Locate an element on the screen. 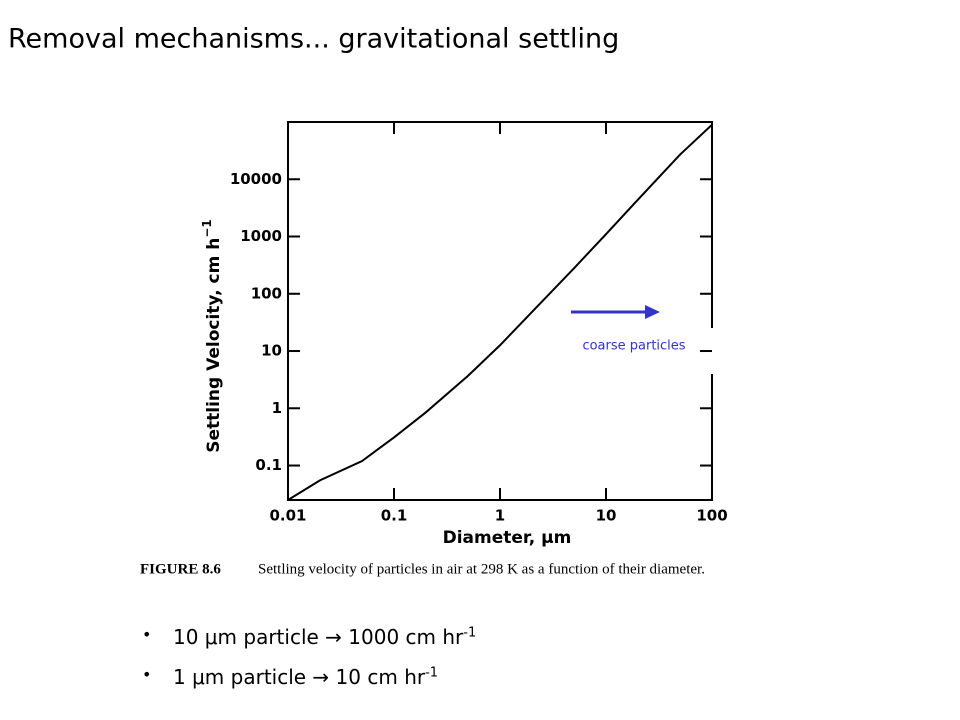  y-axis-label-superscript: −1 is located at coordinates (207, 228).